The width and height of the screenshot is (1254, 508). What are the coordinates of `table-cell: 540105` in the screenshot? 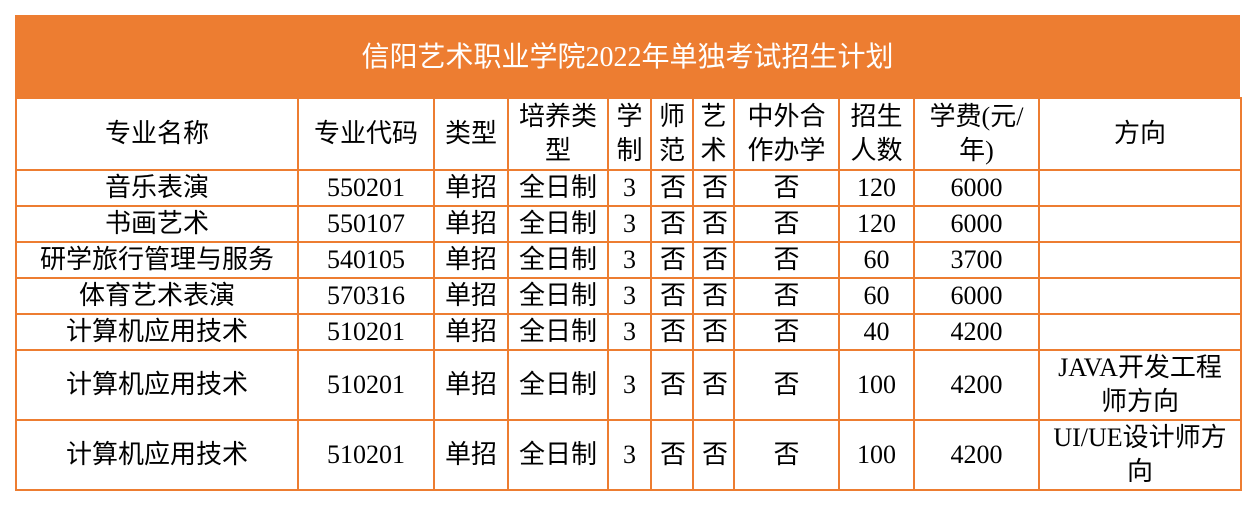 It's located at (366, 260).